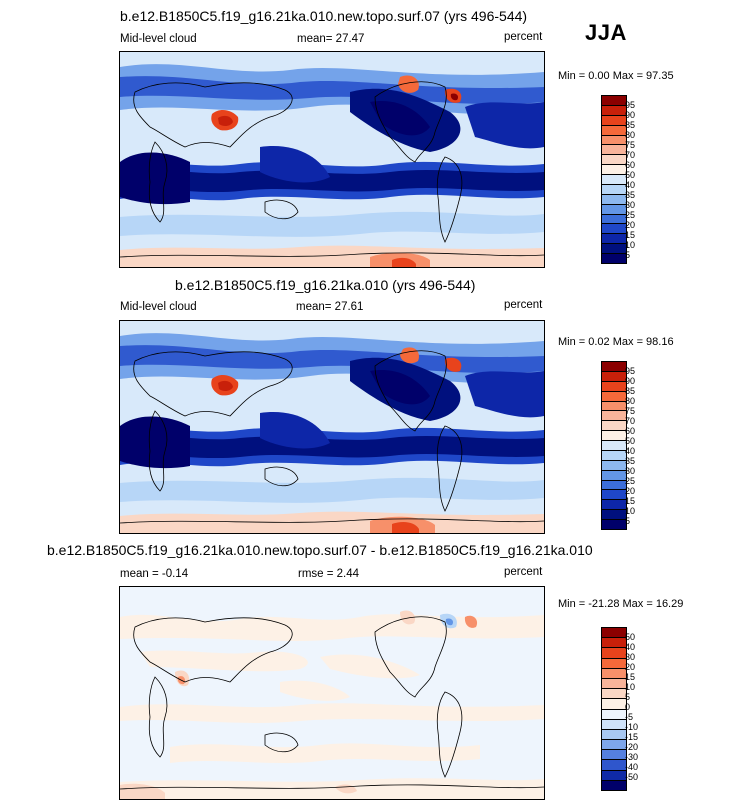 The width and height of the screenshot is (733, 806). I want to click on panel3-colorbar, so click(614, 709).